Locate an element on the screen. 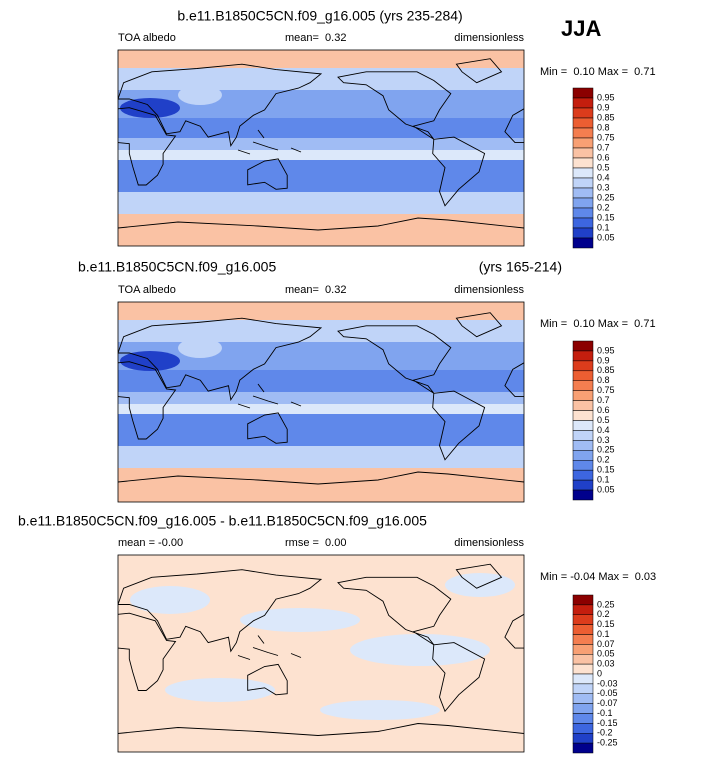  colorbar-label: -0.05 is located at coordinates (607, 693).